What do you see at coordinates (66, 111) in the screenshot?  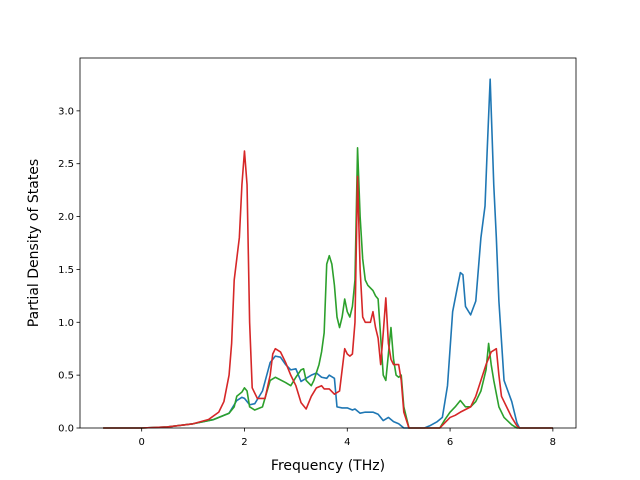 I see `y-tick-label: 3.0` at bounding box center [66, 111].